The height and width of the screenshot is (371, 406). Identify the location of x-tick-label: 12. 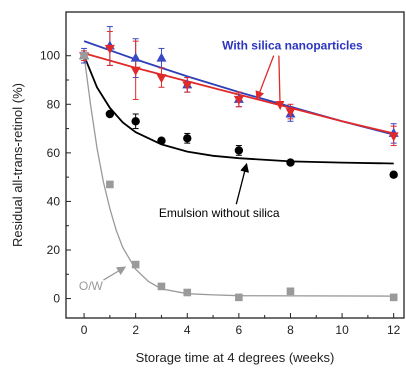
(394, 330).